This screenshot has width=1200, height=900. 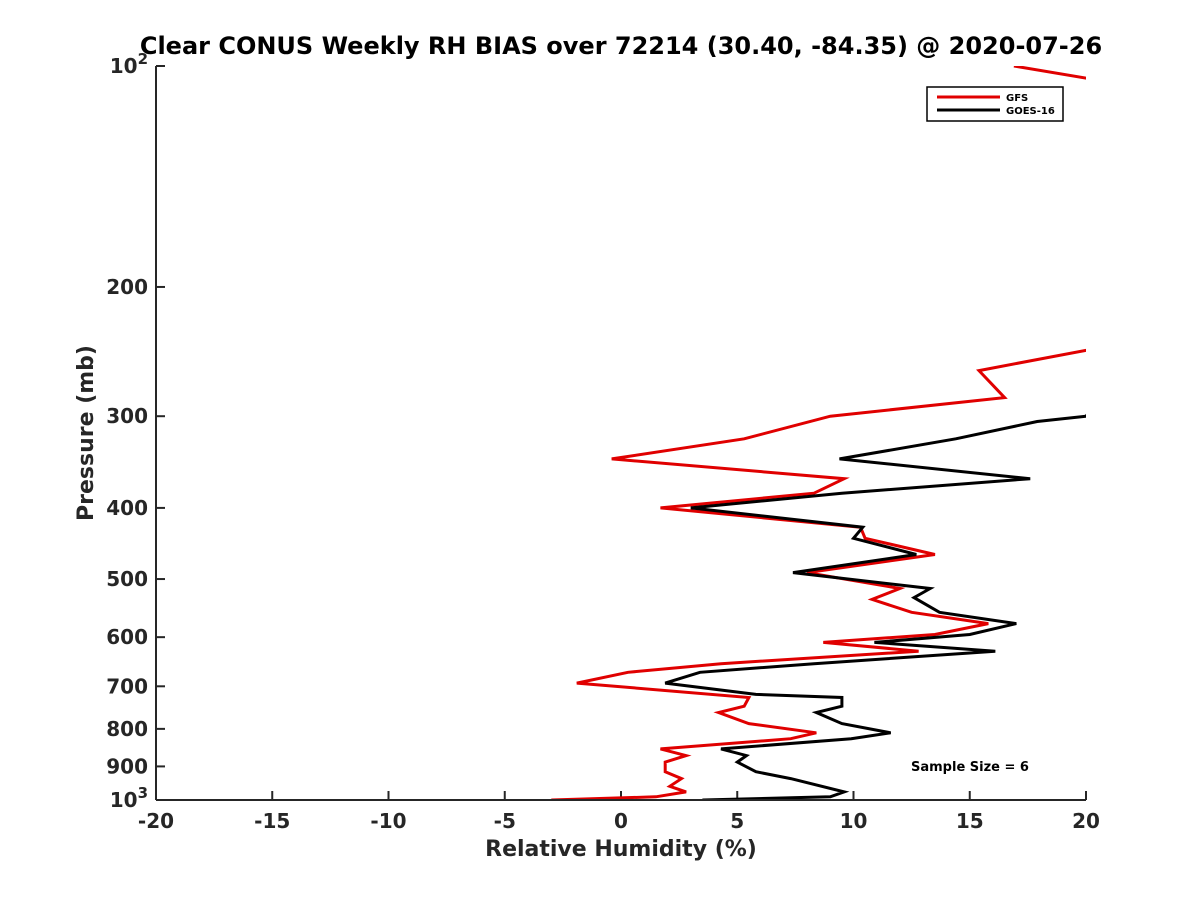 I want to click on x-tick-label: 15, so click(x=970, y=821).